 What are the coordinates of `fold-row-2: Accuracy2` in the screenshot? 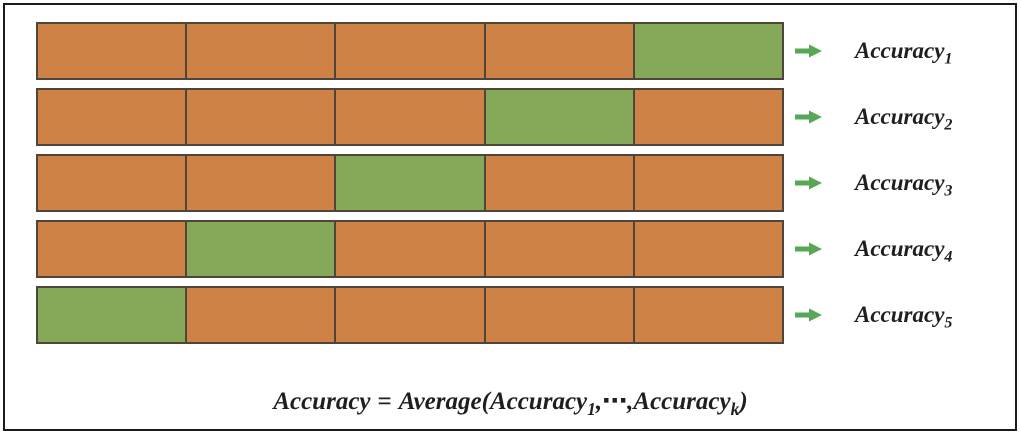 It's located at (494, 117).